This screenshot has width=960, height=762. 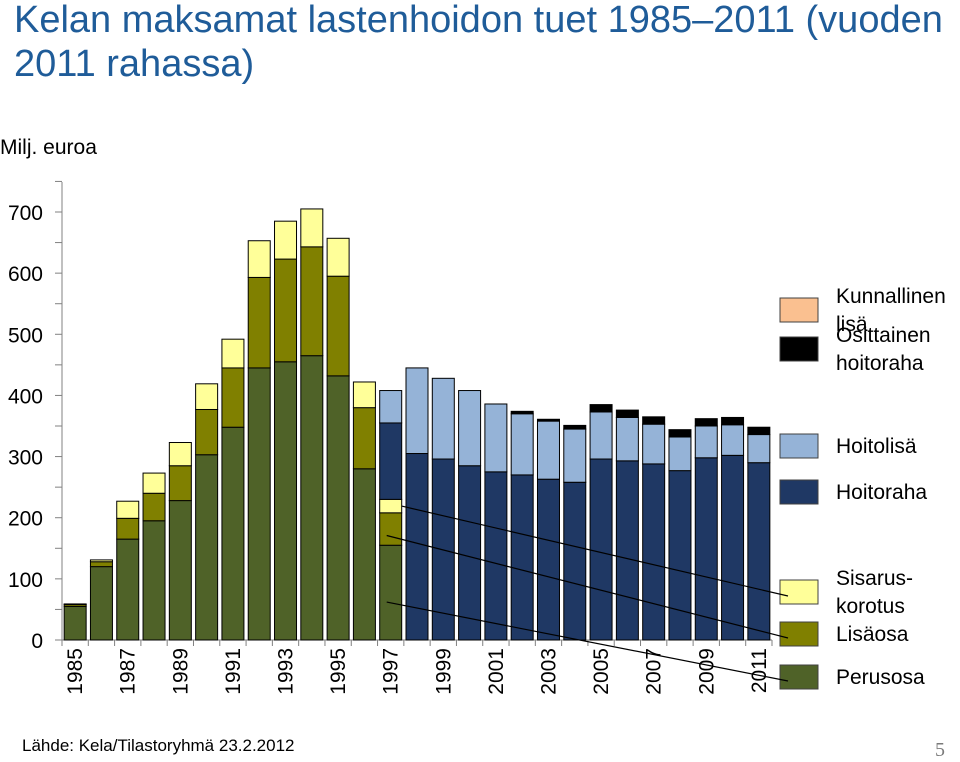 I want to click on bar-segment-lis-osa-1987, so click(x=128, y=528).